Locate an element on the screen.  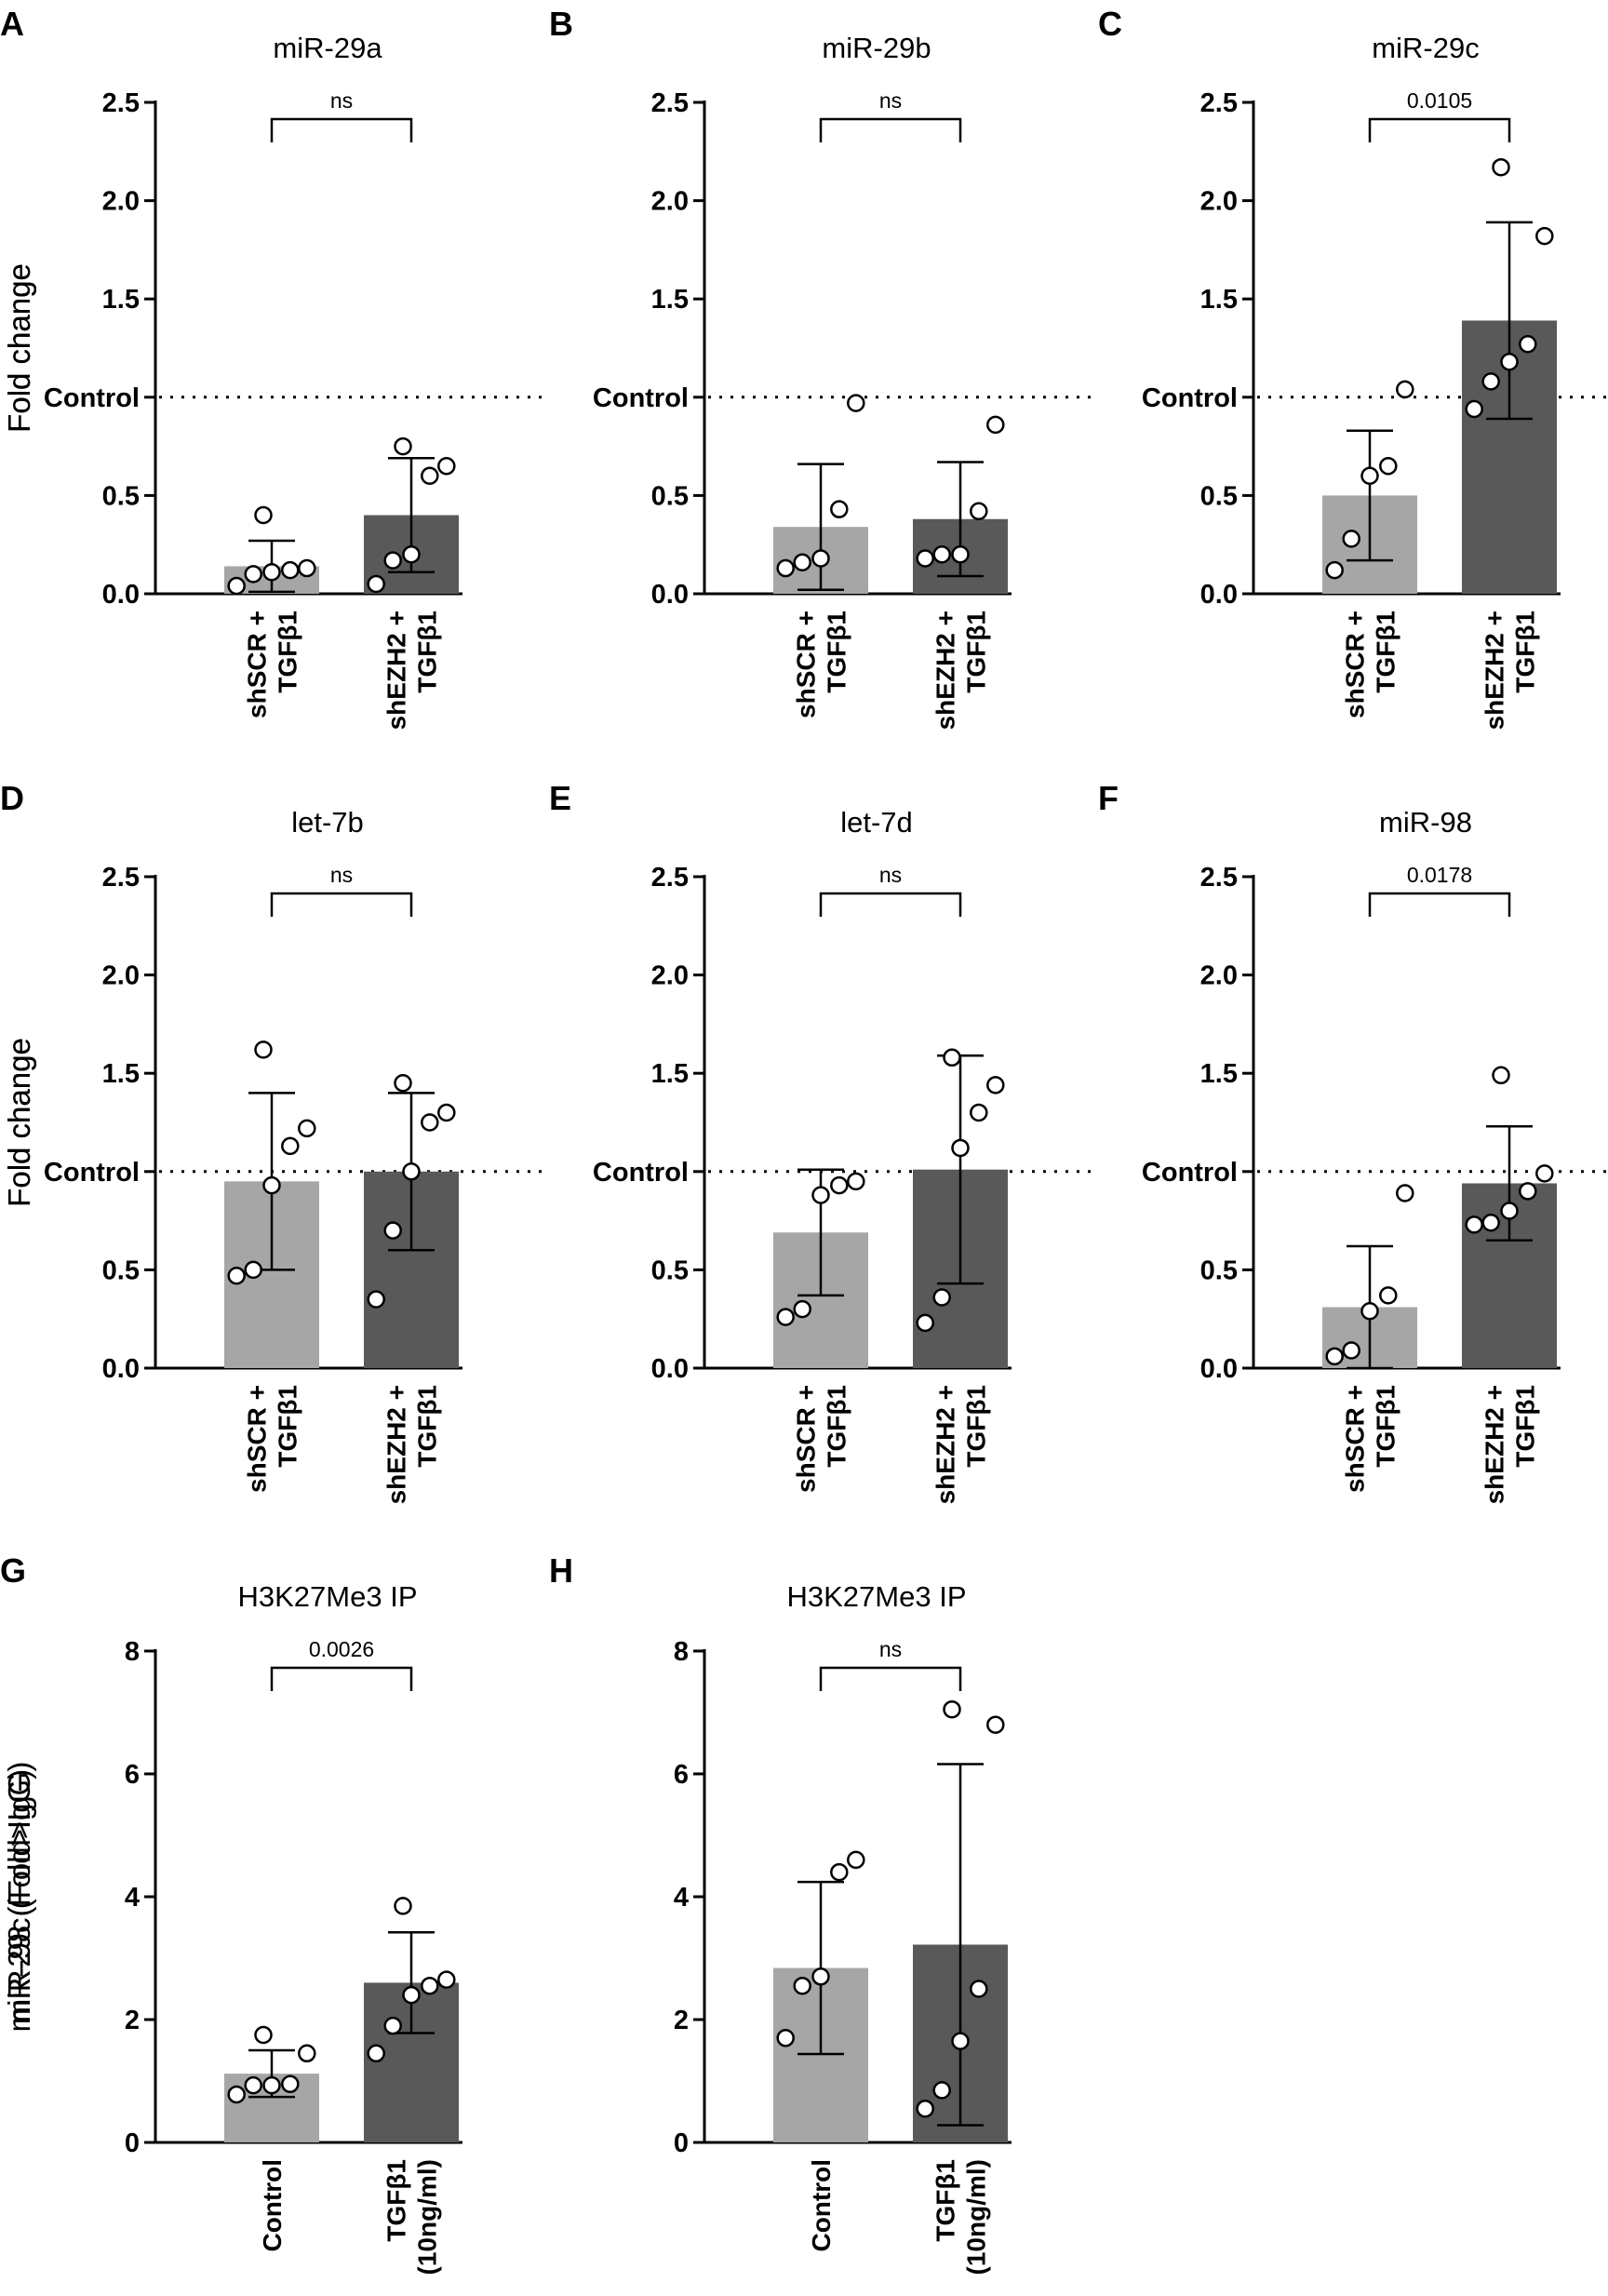
panel-label: G is located at coordinates (13, 1570).